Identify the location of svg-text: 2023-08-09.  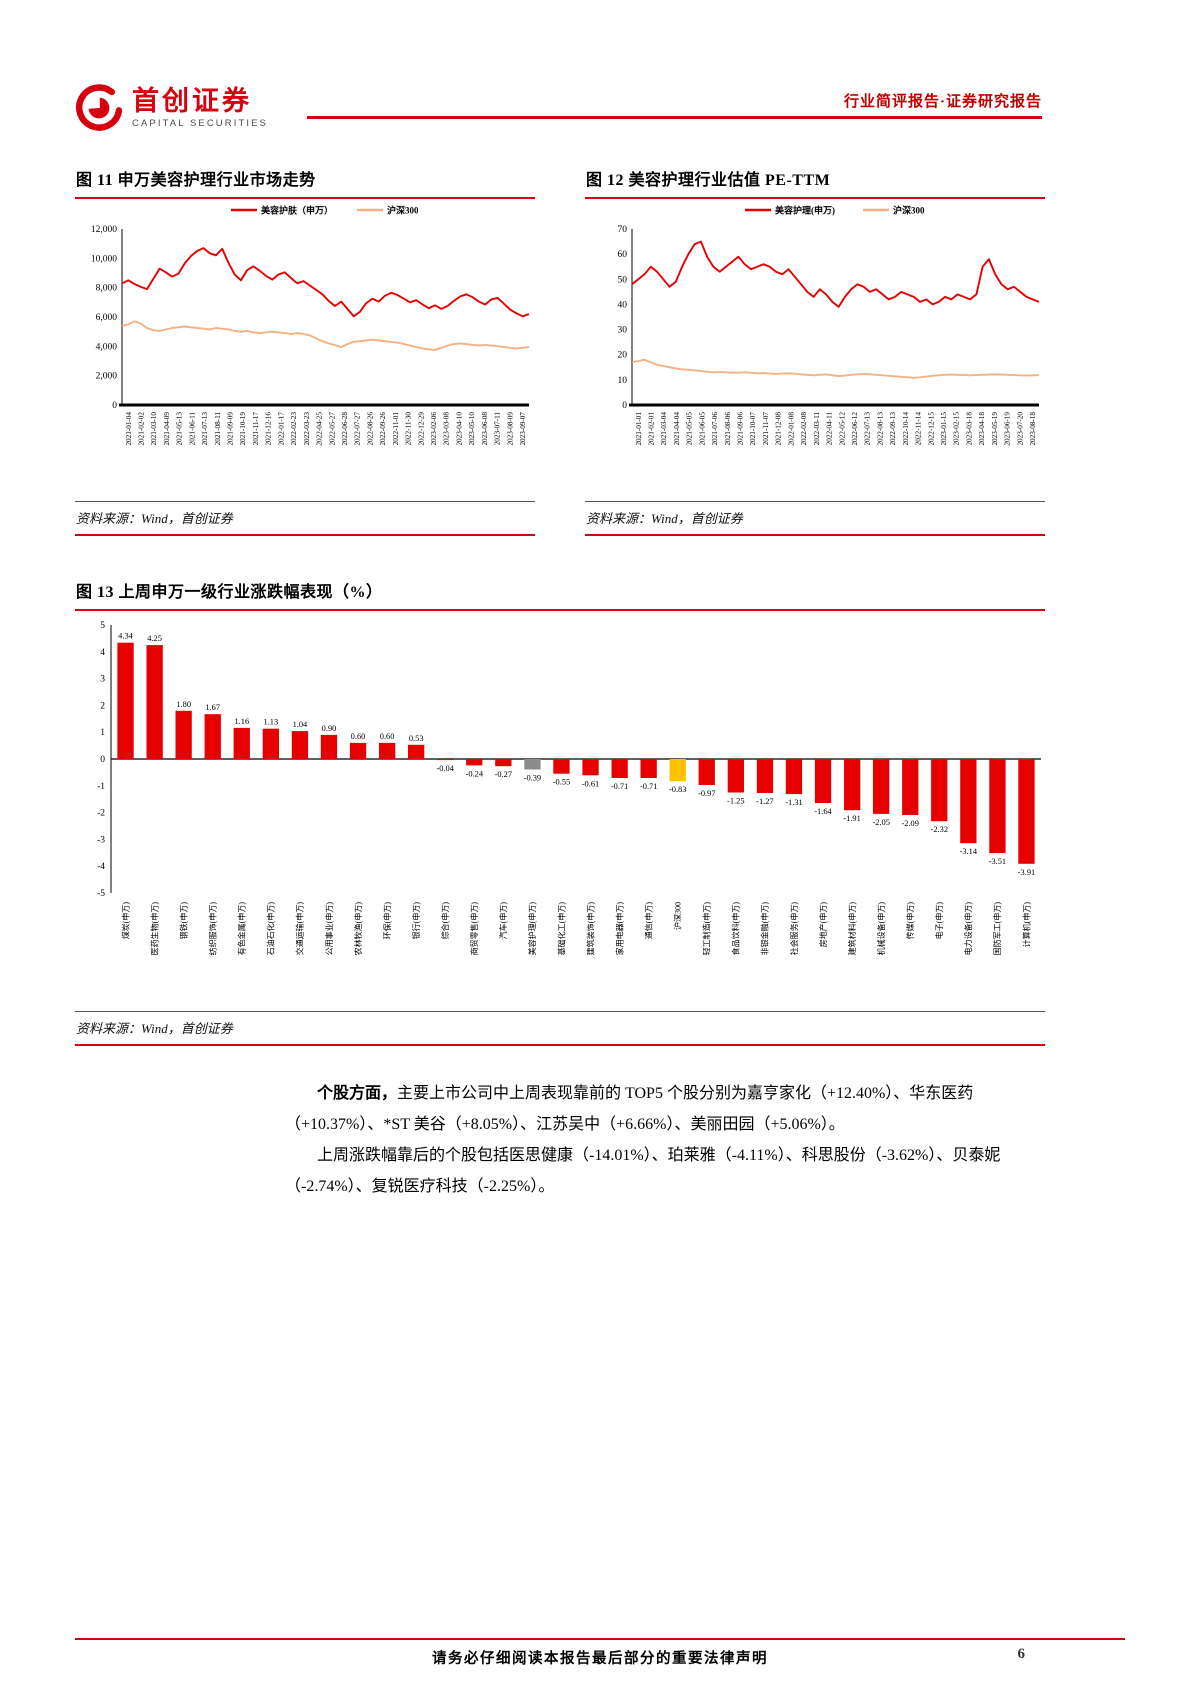
(510, 429).